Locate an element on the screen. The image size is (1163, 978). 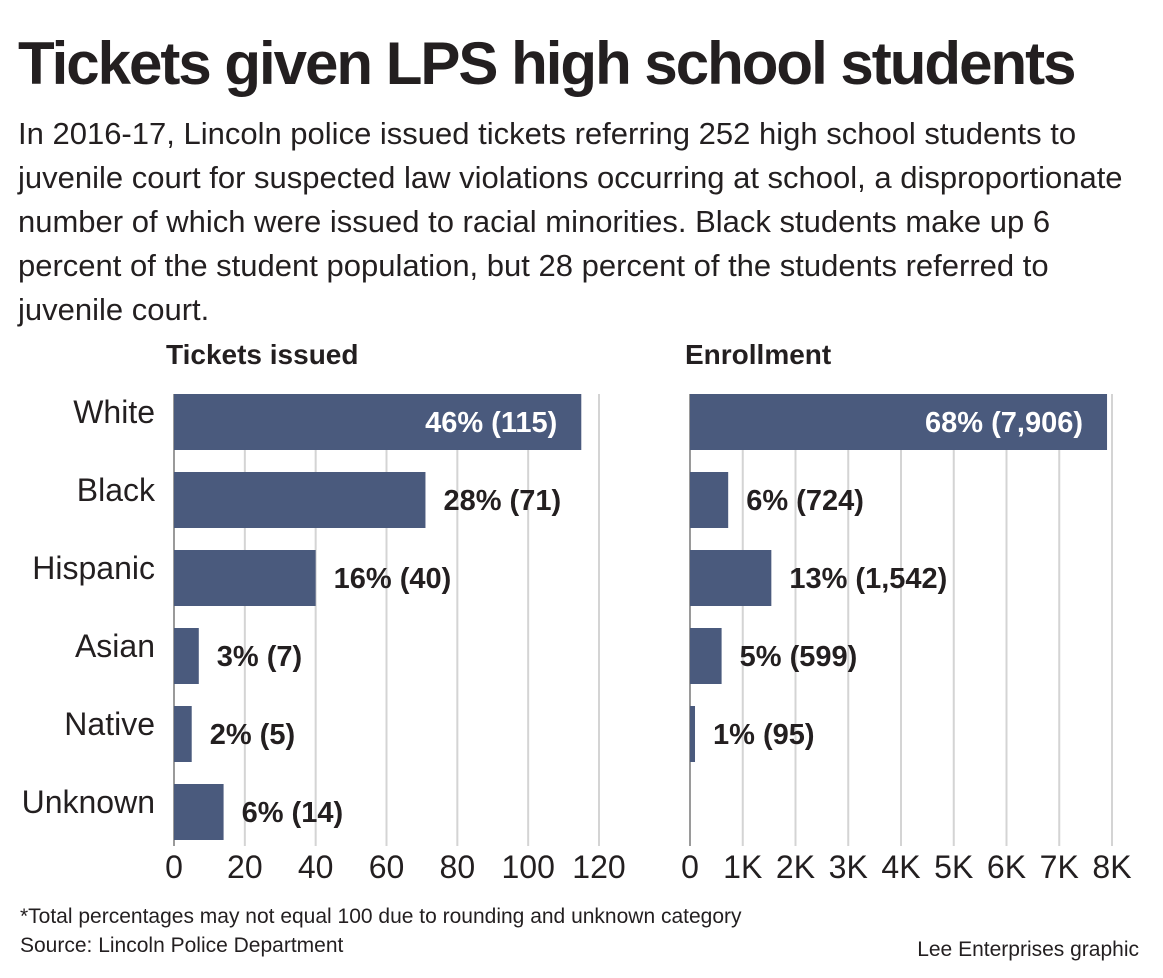
enrollment-data-label: 6% (724) is located at coordinates (805, 501).